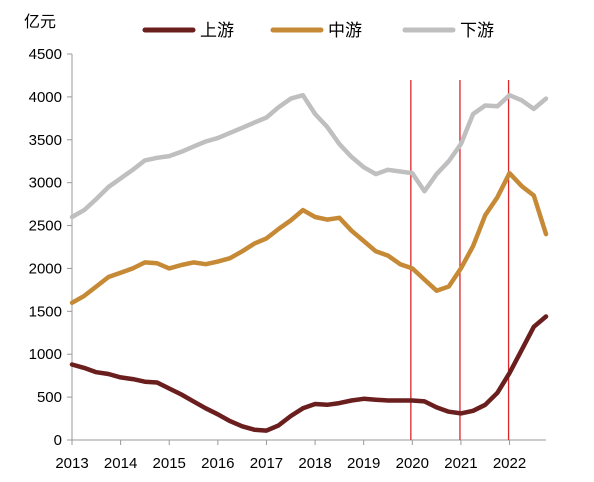  What do you see at coordinates (345, 31) in the screenshot?
I see `legend-label: 中游` at bounding box center [345, 31].